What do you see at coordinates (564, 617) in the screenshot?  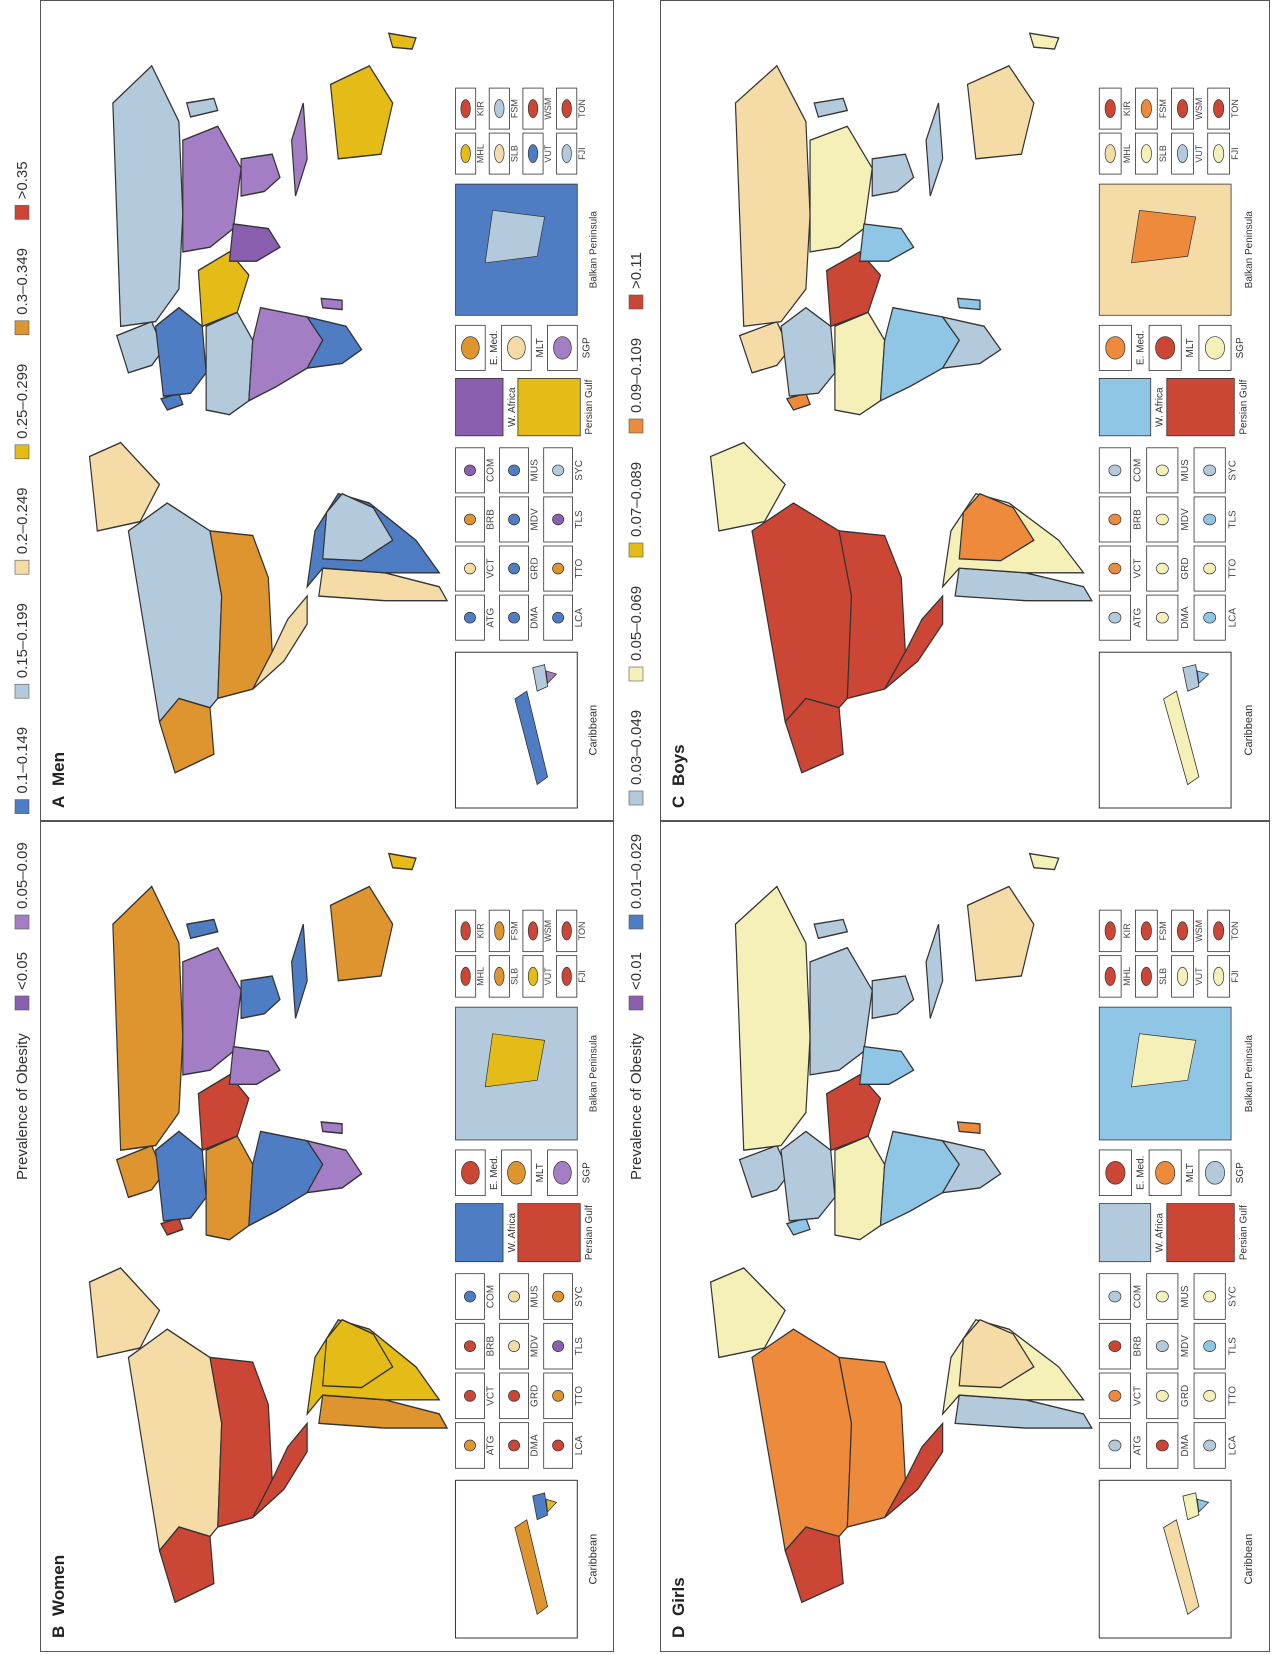 I see `island-lca: LCA` at bounding box center [564, 617].